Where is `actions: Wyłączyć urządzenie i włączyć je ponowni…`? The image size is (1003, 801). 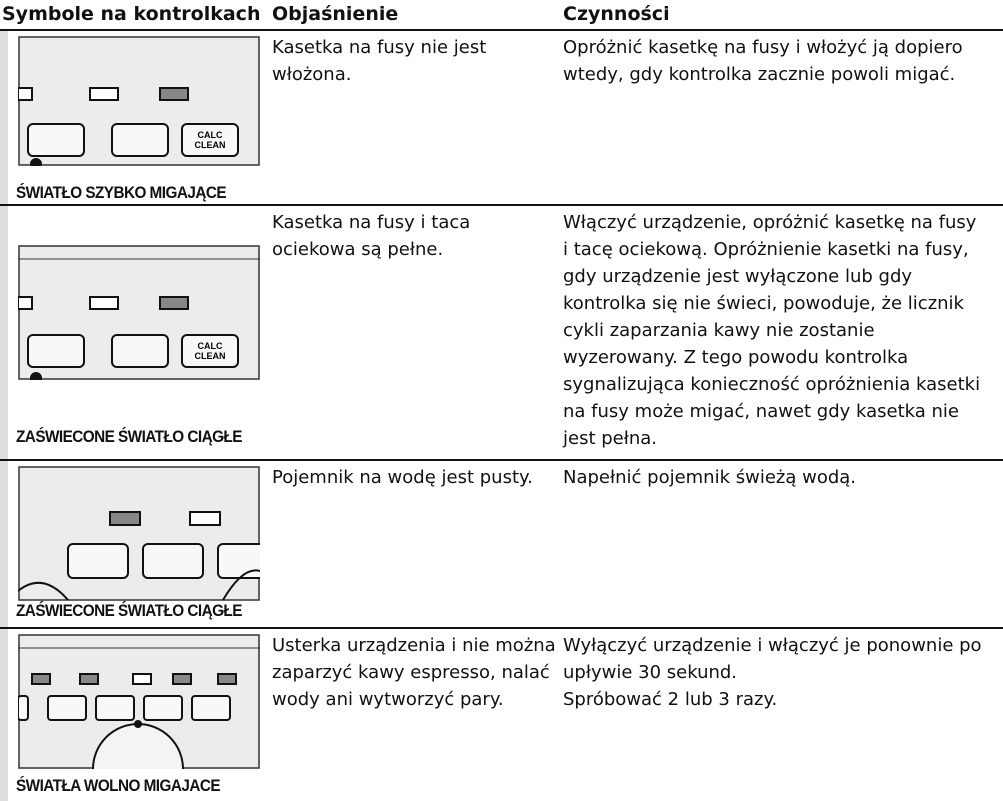
actions: Wyłączyć urządzenie i włączyć je ponowni… is located at coordinates (780, 672).